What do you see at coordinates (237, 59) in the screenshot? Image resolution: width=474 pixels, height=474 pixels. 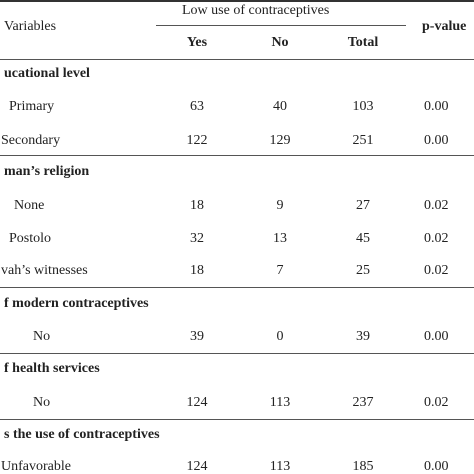 I see `header-bottom-rule` at bounding box center [237, 59].